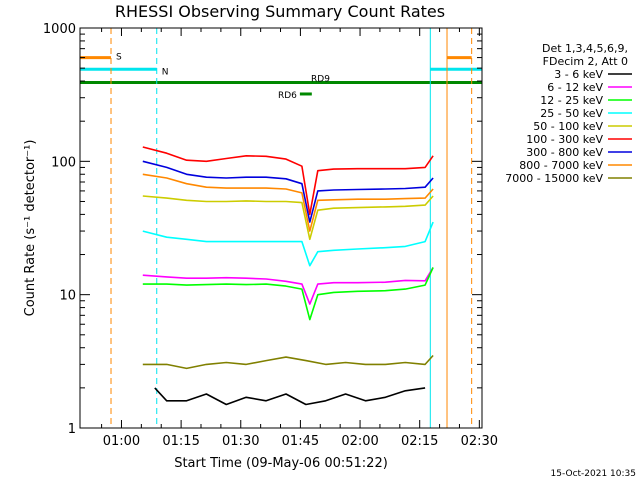 The width and height of the screenshot is (640, 480). Describe the element at coordinates (359, 441) in the screenshot. I see `x-tick-label-02-00: 02:00` at that location.